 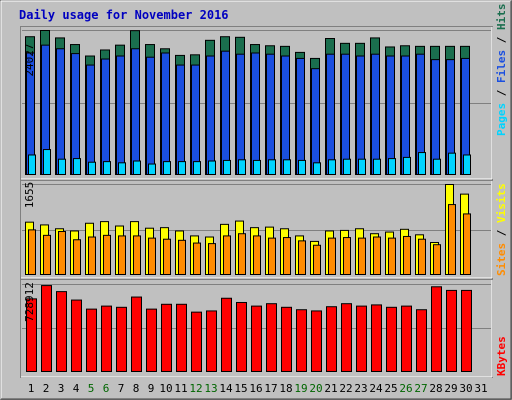 What do you see at coordinates (501, 119) in the screenshot?
I see `legend-pages: Pages` at bounding box center [501, 119].